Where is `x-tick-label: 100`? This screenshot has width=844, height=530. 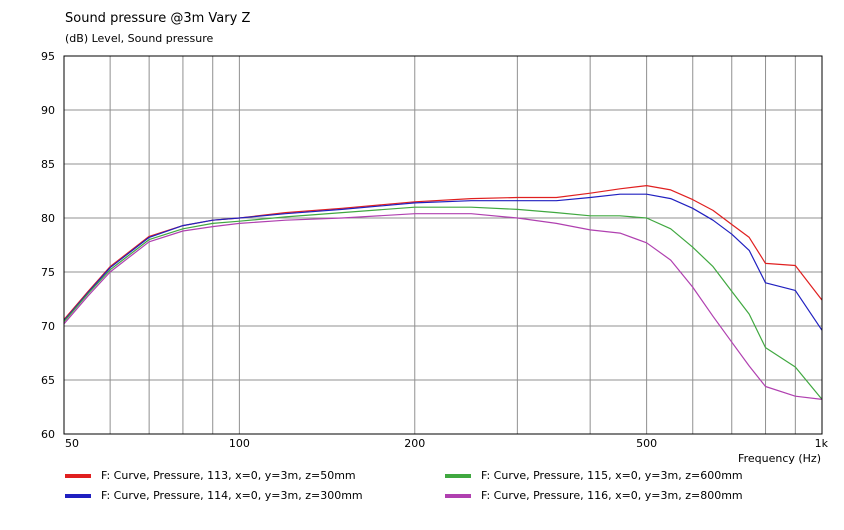 x-tick-label: 100 is located at coordinates (239, 443).